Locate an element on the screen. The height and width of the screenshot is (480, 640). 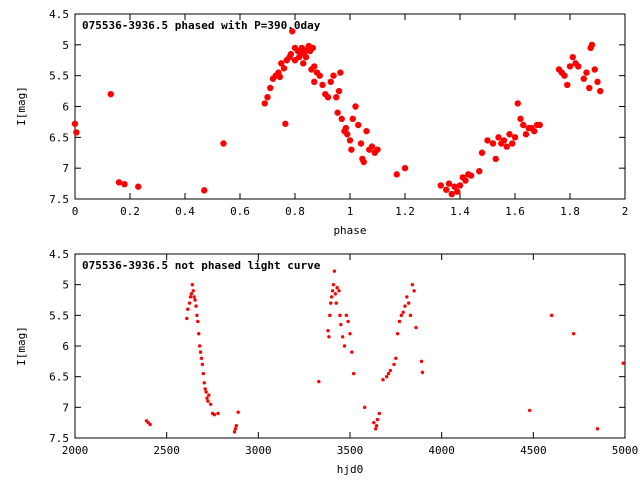
phased-x-tick-label: 1.8 is located at coordinates (570, 211).